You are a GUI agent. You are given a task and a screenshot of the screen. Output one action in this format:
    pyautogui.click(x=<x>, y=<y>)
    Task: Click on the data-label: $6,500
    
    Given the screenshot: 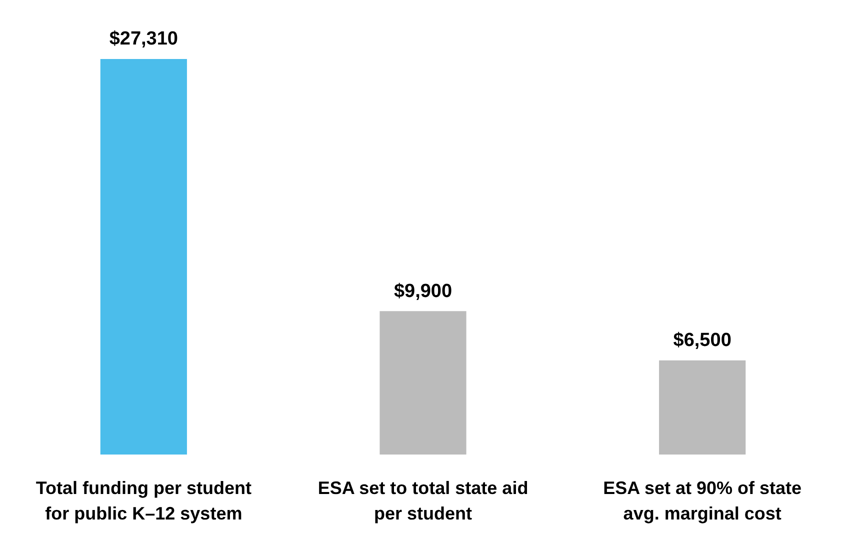 What is the action you would take?
    pyautogui.click(x=702, y=341)
    